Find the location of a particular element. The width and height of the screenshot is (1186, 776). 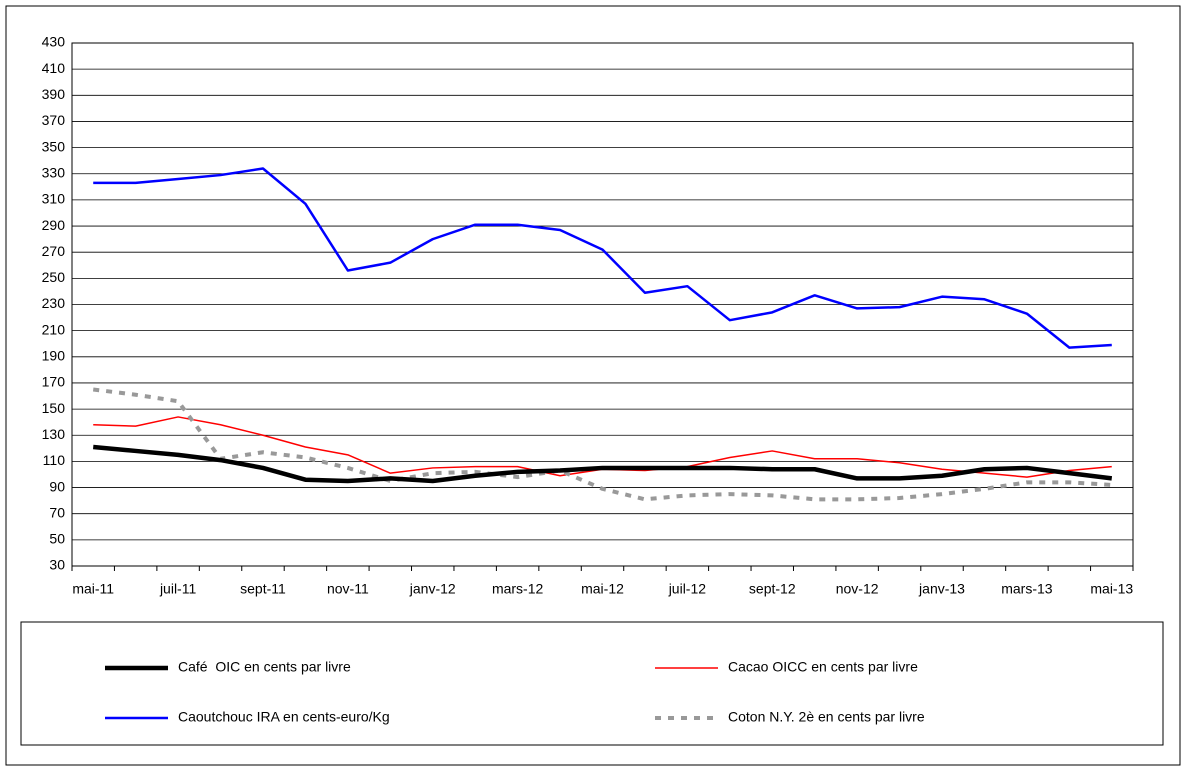

legend-label: Cacao OICC en cents par livre is located at coordinates (823, 667).